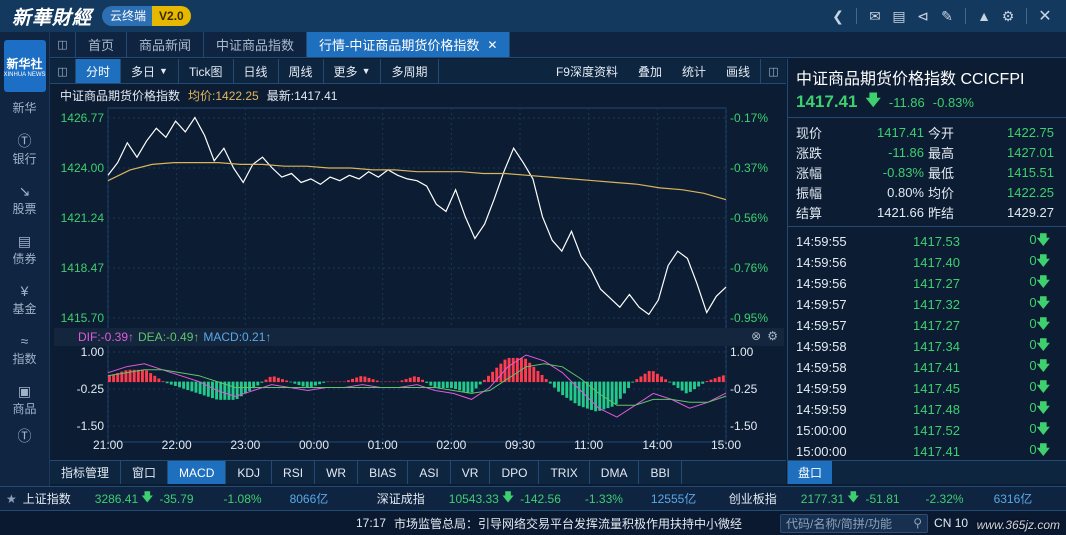  Describe the element at coordinates (63, 44) in the screenshot. I see `layout-toggle-icon: ◫` at that location.